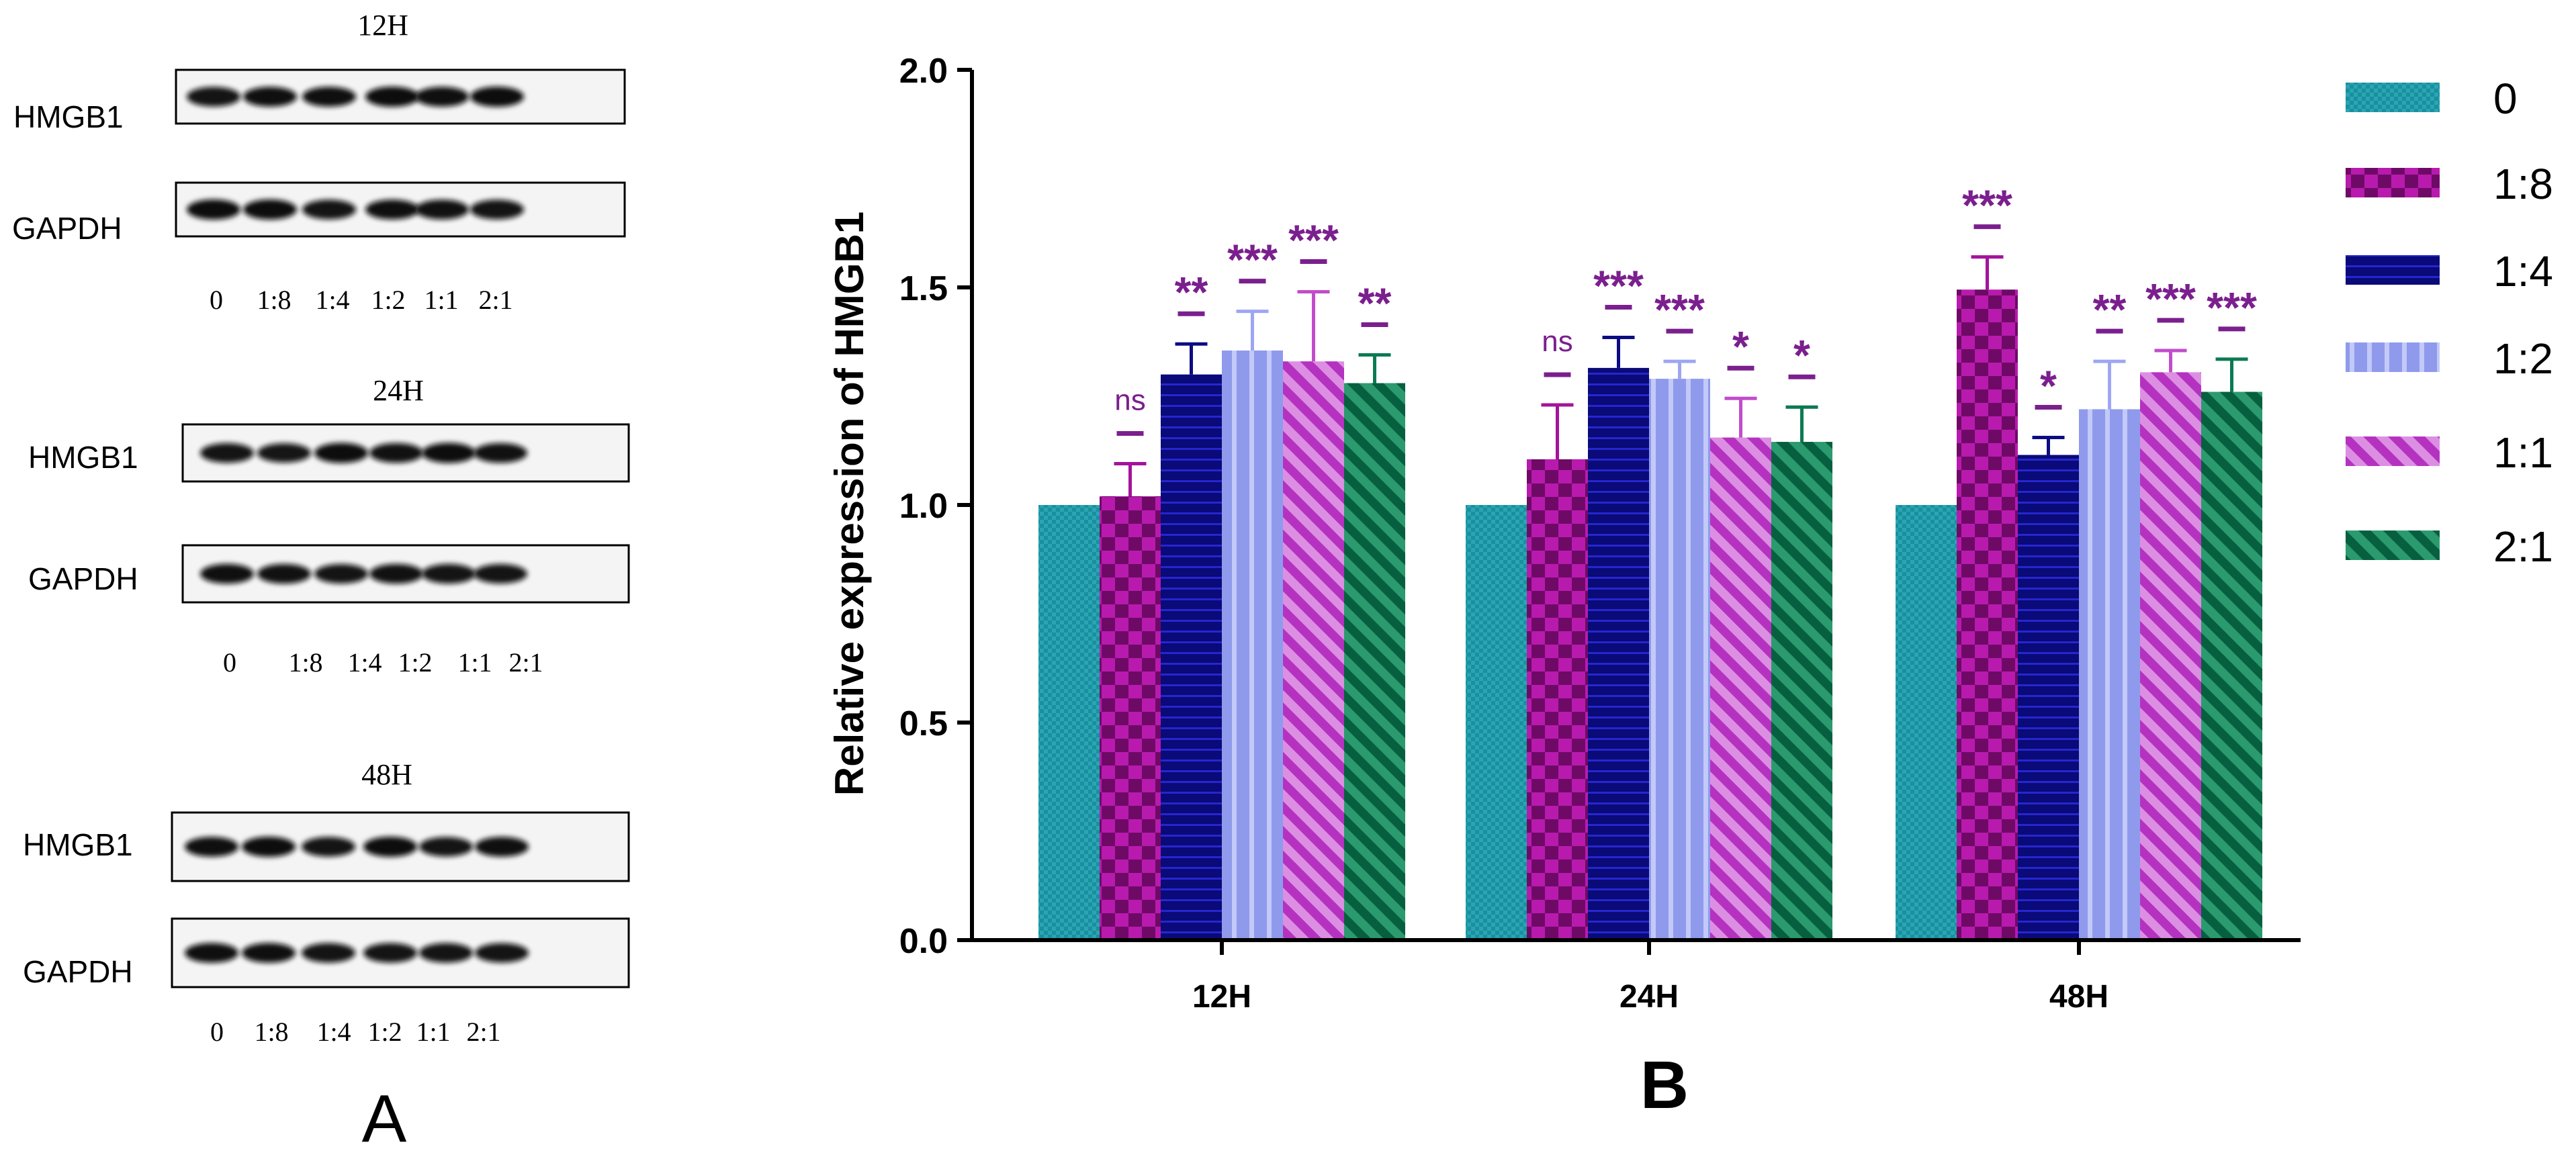 This screenshot has width=2576, height=1157. What do you see at coordinates (2450, 546) in the screenshot?
I see `legend-item-2-1: 2:1` at bounding box center [2450, 546].